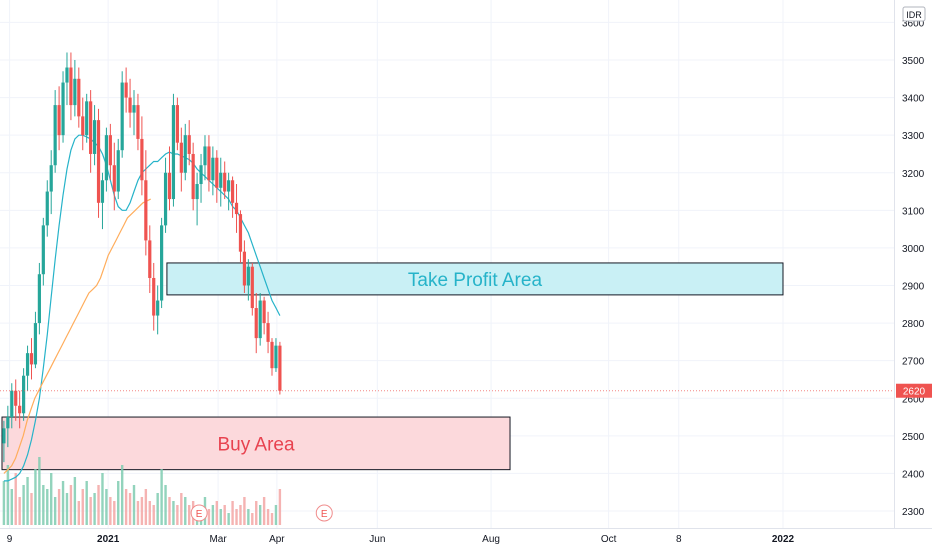 Image resolution: width=932 pixels, height=550 pixels. What do you see at coordinates (10, 539) in the screenshot?
I see `time-tick-label: 9` at bounding box center [10, 539].